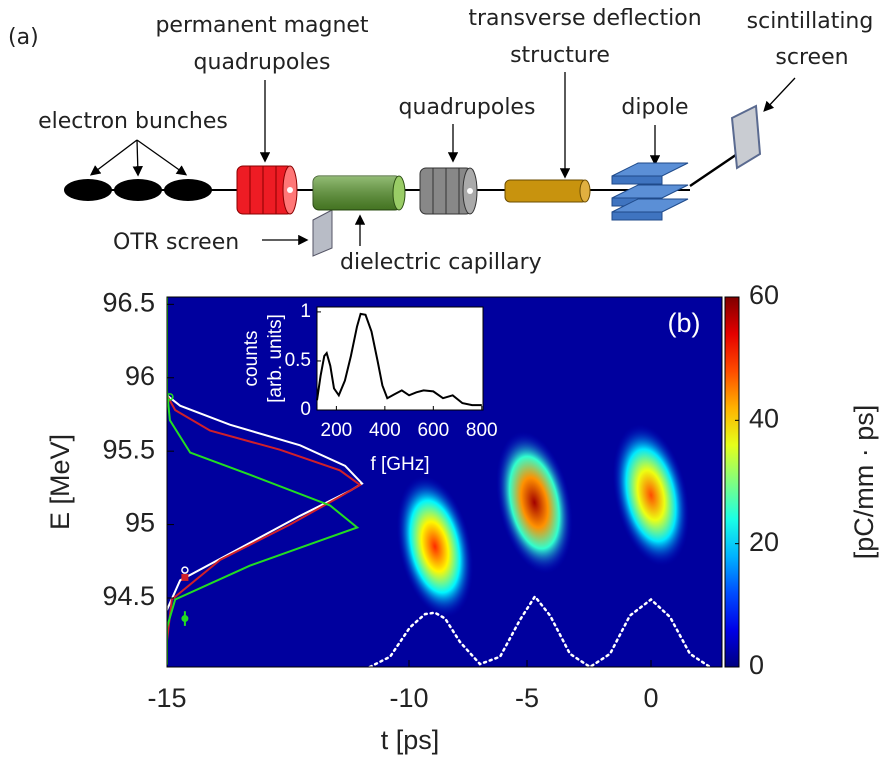 The image size is (891, 769). I want to click on y-tick-label: 96.5, so click(128, 302).